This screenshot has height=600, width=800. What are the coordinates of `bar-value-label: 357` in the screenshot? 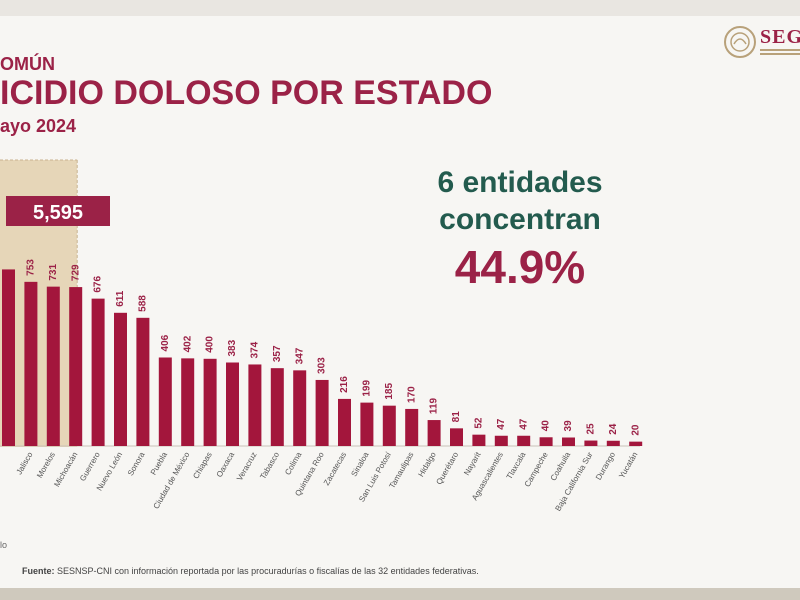 It's located at (277, 353).